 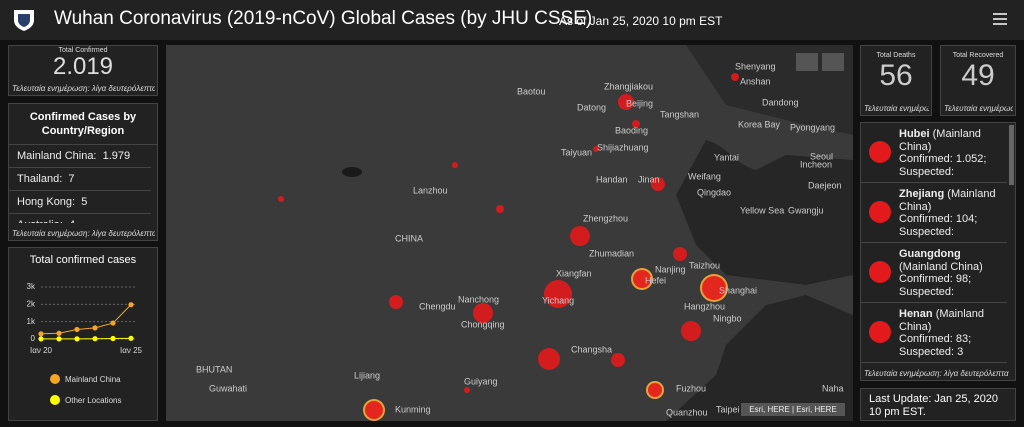 What do you see at coordinates (478, 299) in the screenshot?
I see `map-label: Nanchong` at bounding box center [478, 299].